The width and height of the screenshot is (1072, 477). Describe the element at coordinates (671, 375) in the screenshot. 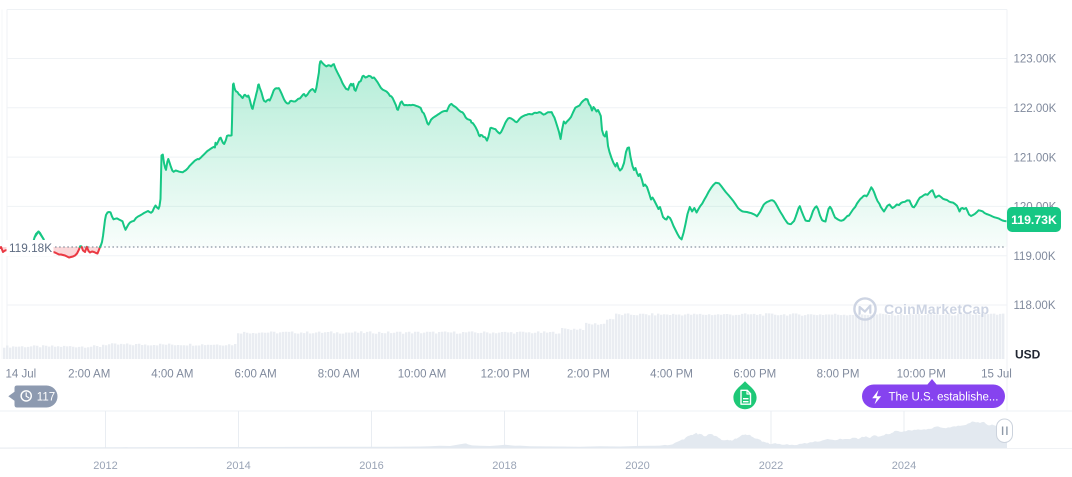

I see `svg-text: 4:00 PM` at that location.